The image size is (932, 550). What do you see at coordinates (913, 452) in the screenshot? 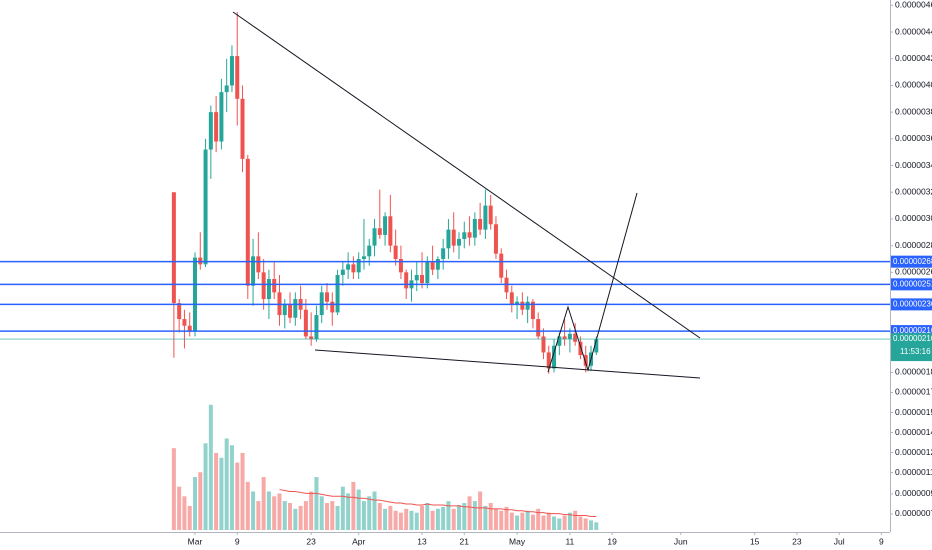
I see `y-tick-label: 0.00000125` at bounding box center [913, 452].